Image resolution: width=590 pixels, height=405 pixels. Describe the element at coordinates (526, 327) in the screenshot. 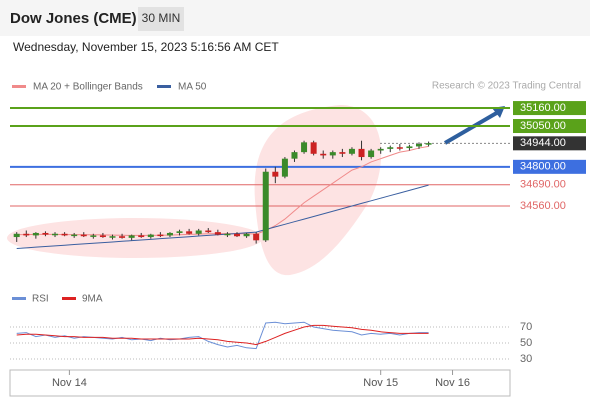

I see `rsi-tick-label: 70` at that location.